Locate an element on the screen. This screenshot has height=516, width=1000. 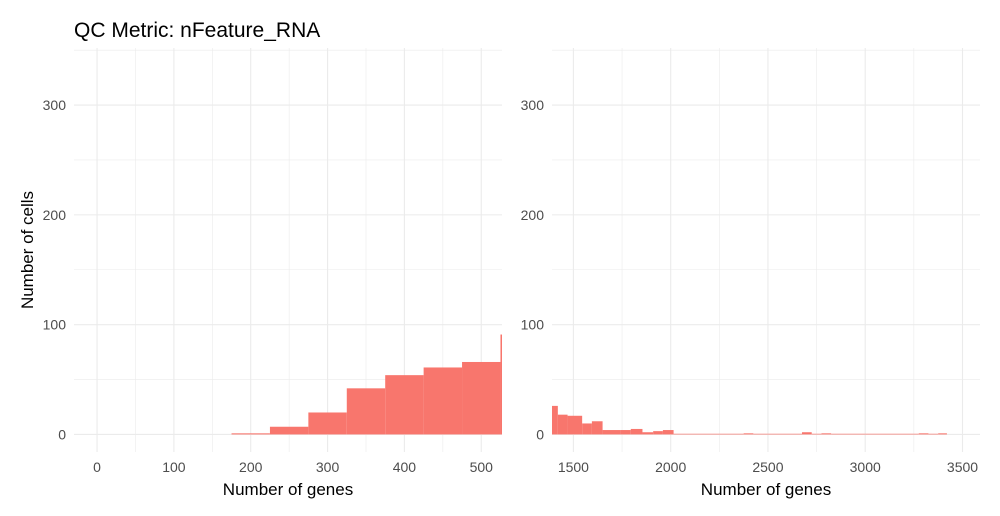
x-tick-label: 2000 is located at coordinates (670, 467).